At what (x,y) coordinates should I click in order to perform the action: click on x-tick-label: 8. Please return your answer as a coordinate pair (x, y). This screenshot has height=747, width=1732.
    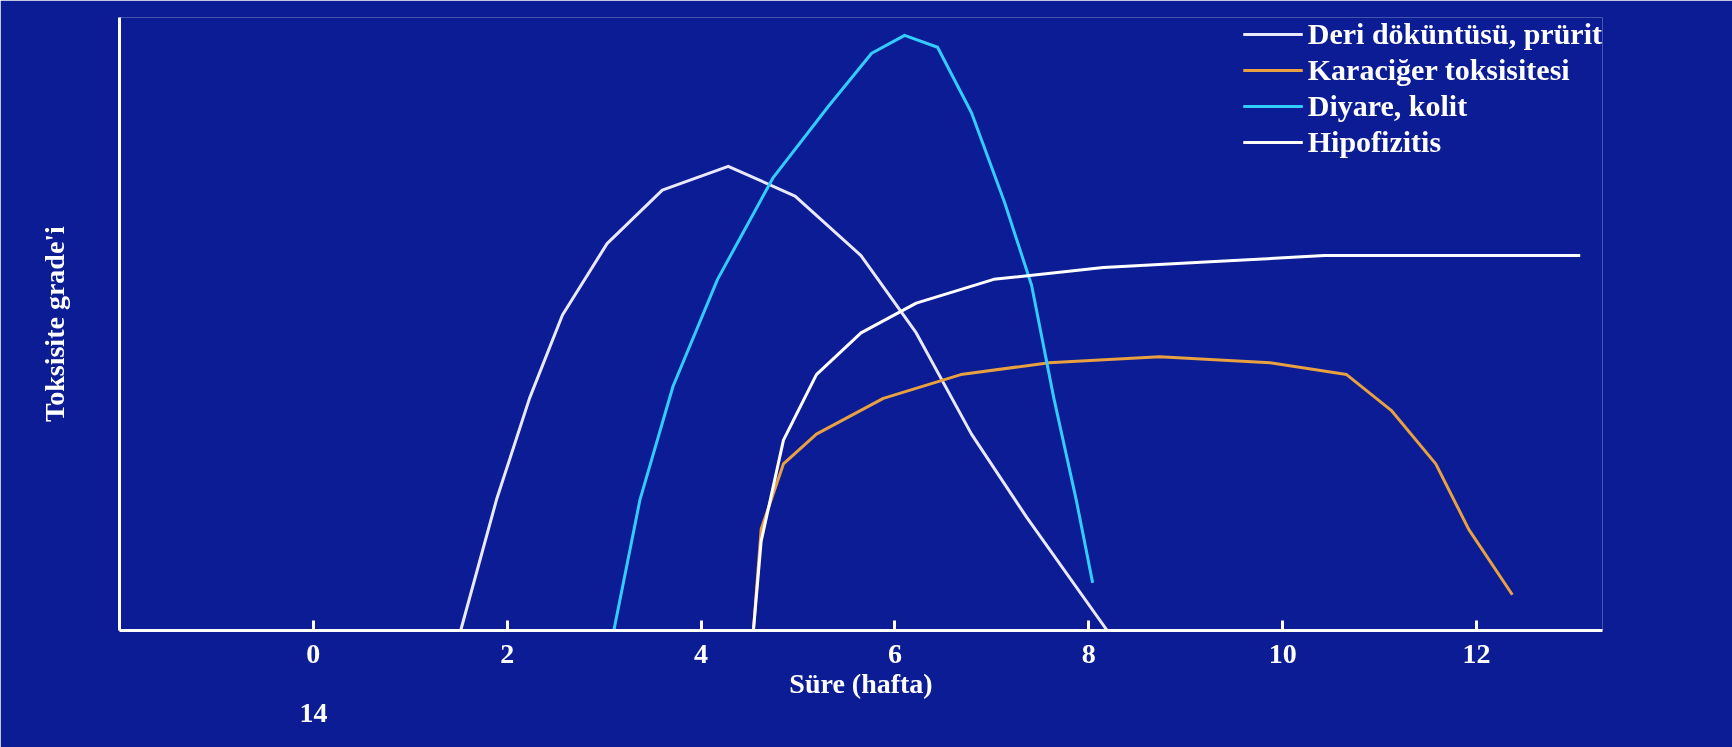
    Looking at the image, I should click on (1088, 653).